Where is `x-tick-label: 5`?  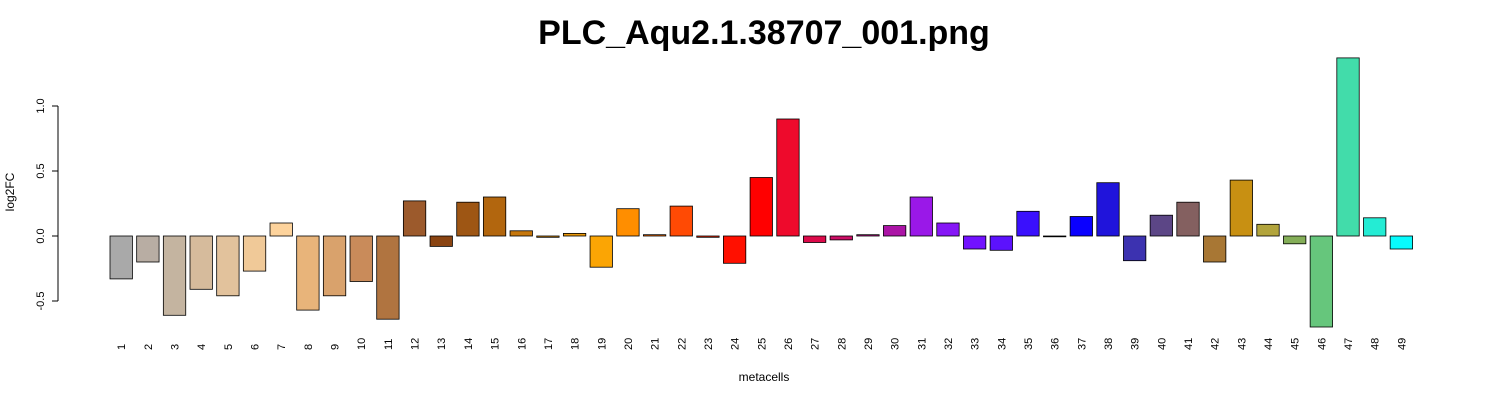
x-tick-label: 5 is located at coordinates (229, 347).